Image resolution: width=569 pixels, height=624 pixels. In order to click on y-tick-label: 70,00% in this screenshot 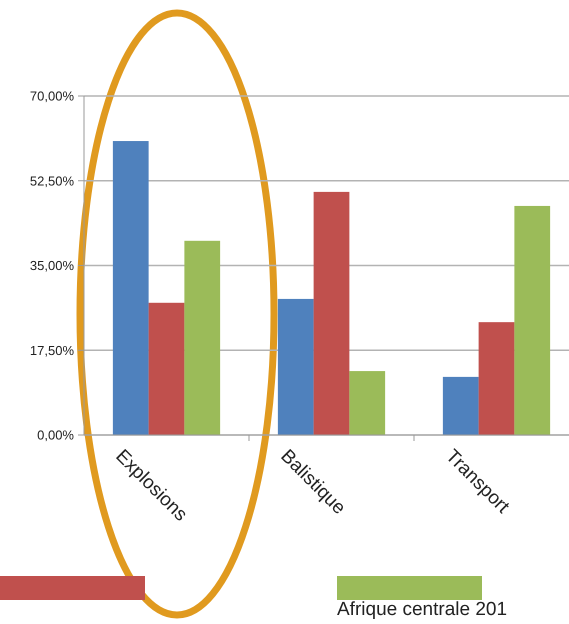, I will do `click(52, 96)`.